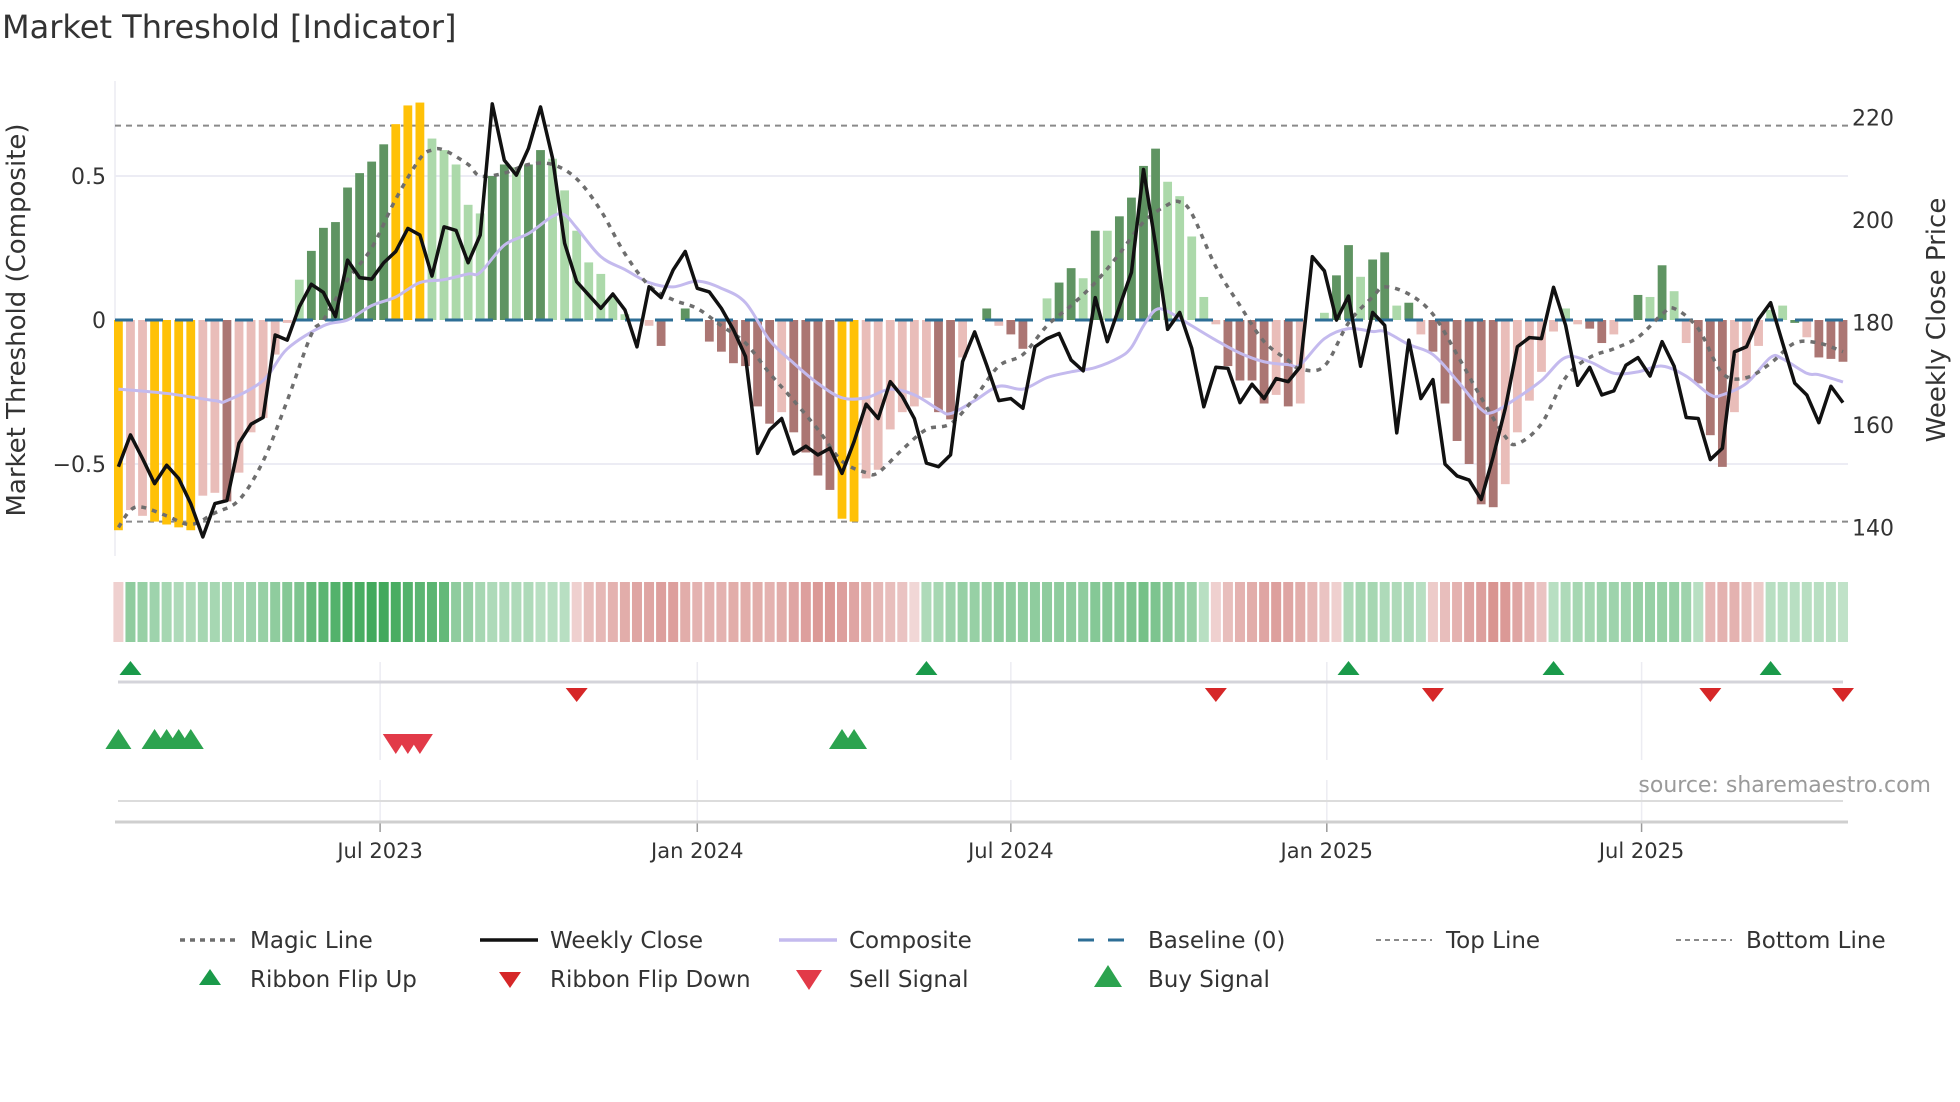  What do you see at coordinates (1009, 851) in the screenshot?
I see `x-tick-label: Jul 2024` at bounding box center [1009, 851].